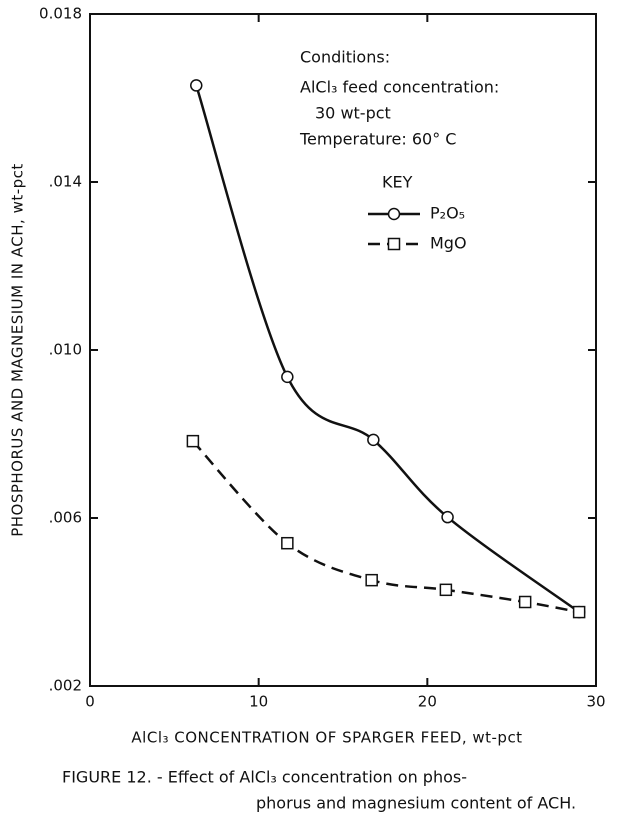 This screenshot has width=622, height=822. I want to click on annotation: Temperature: 60° C, so click(377, 139).